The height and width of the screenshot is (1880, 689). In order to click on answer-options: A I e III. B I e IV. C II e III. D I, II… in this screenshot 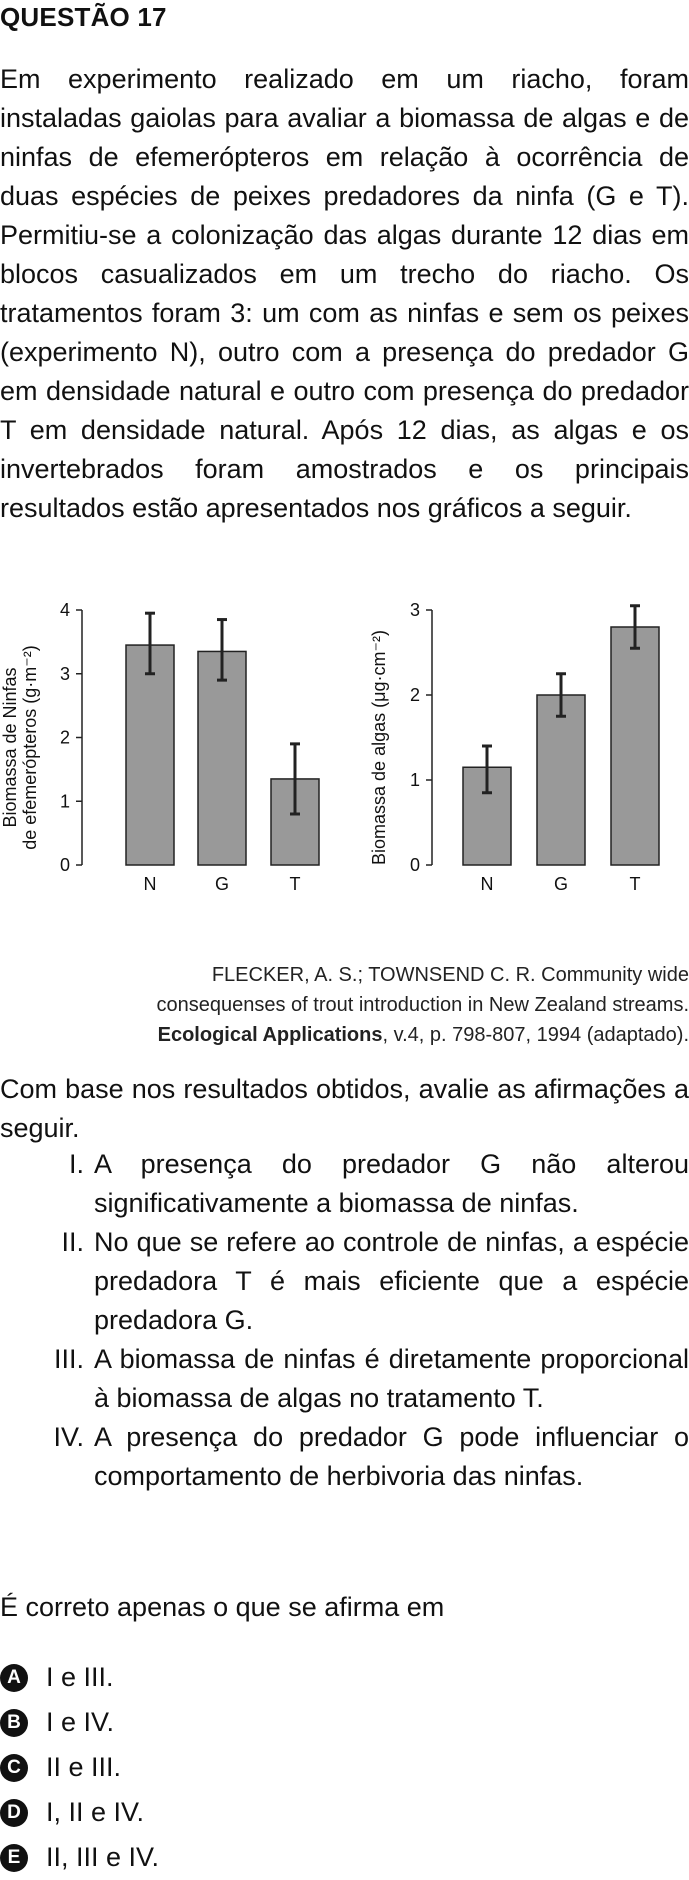, I will do `click(79, 1767)`.